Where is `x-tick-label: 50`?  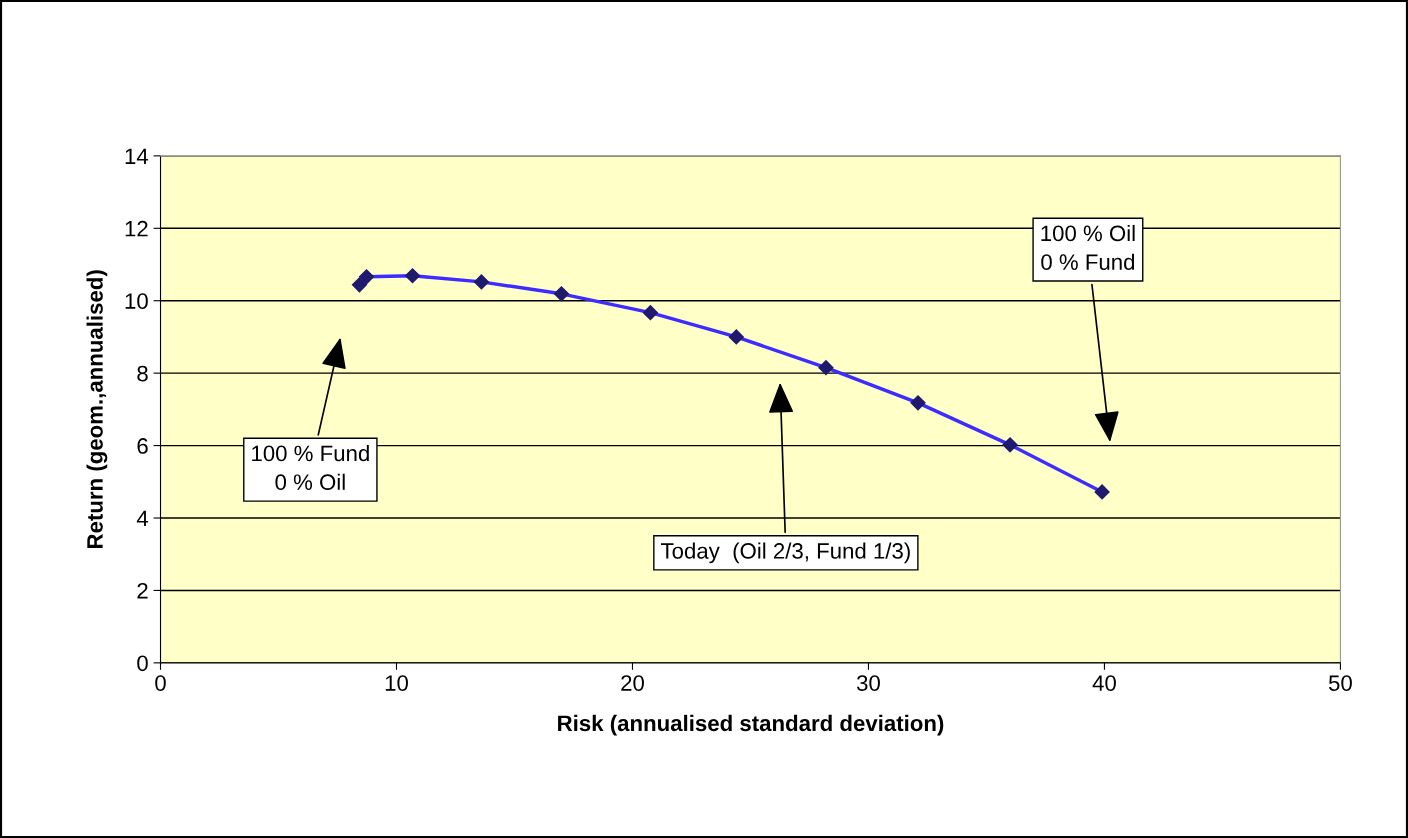 x-tick-label: 50 is located at coordinates (1340, 683).